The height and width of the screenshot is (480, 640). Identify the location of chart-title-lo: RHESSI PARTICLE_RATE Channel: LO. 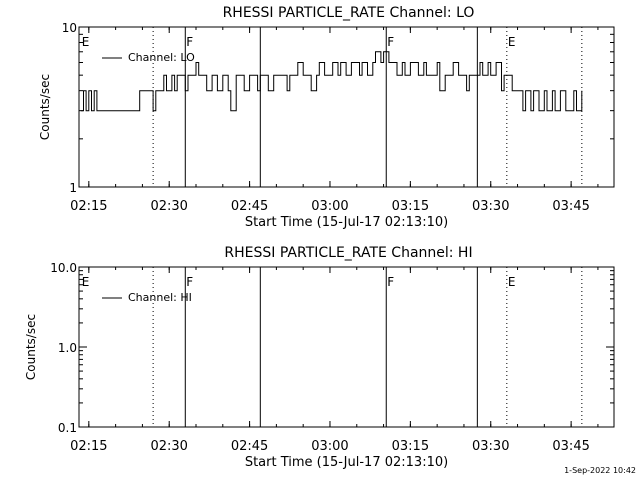
(349, 13).